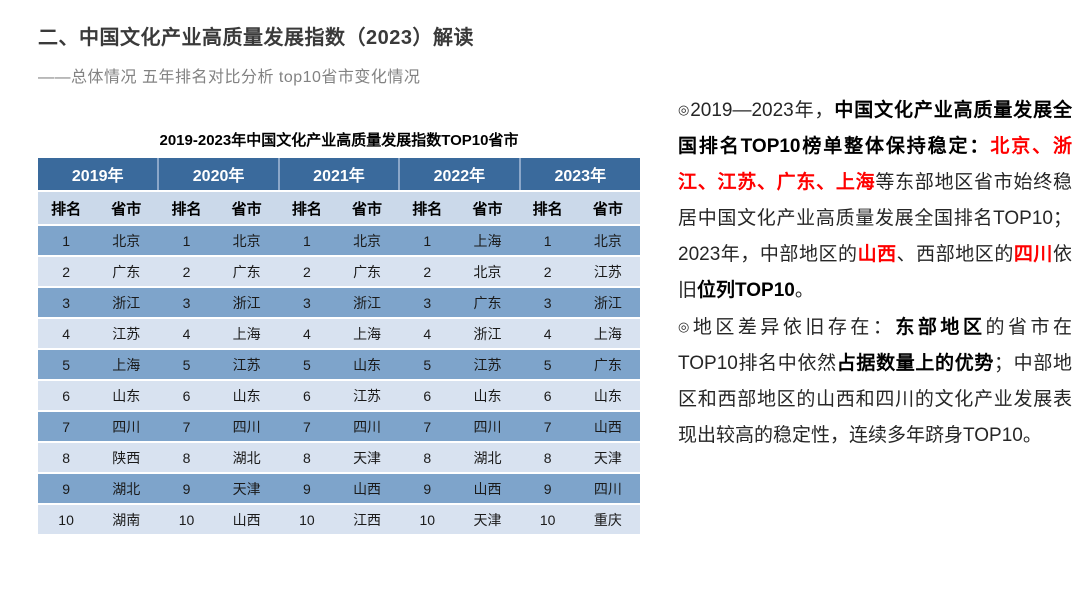 The width and height of the screenshot is (1080, 608). Describe the element at coordinates (218, 175) in the screenshot. I see `year-header-2020: 2020年` at that location.